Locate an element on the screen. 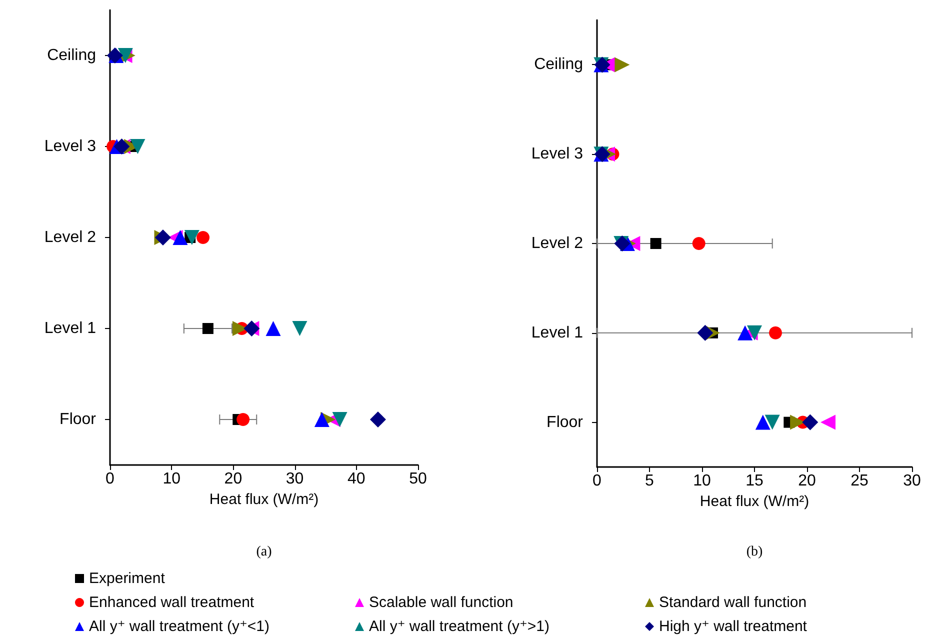 Image resolution: width=925 pixels, height=637 pixels. x-tick-label: 15 is located at coordinates (755, 481).